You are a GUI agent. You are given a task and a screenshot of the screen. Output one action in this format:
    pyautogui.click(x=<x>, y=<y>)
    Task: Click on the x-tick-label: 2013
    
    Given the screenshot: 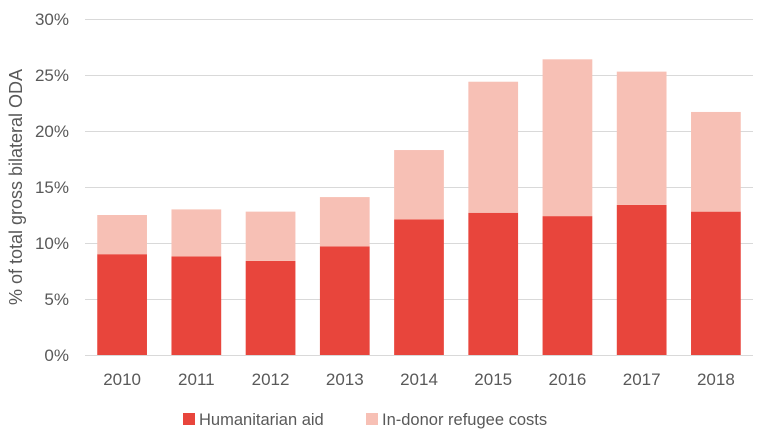 What is the action you would take?
    pyautogui.click(x=345, y=379)
    